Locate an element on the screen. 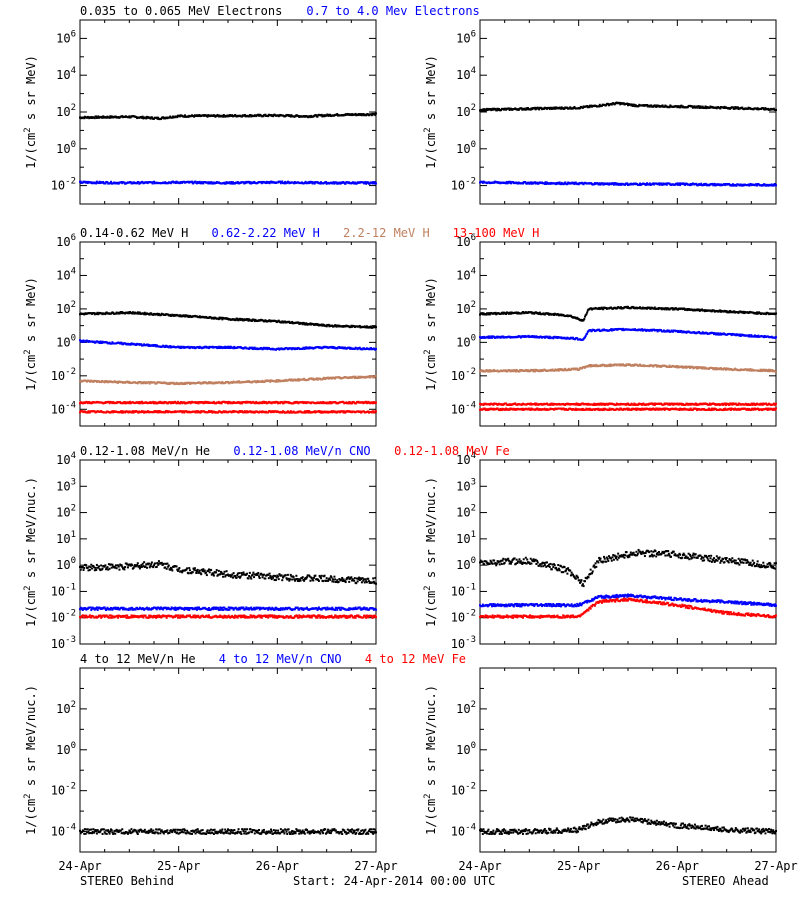  y-tick-label: 10² is located at coordinates (66, 111).